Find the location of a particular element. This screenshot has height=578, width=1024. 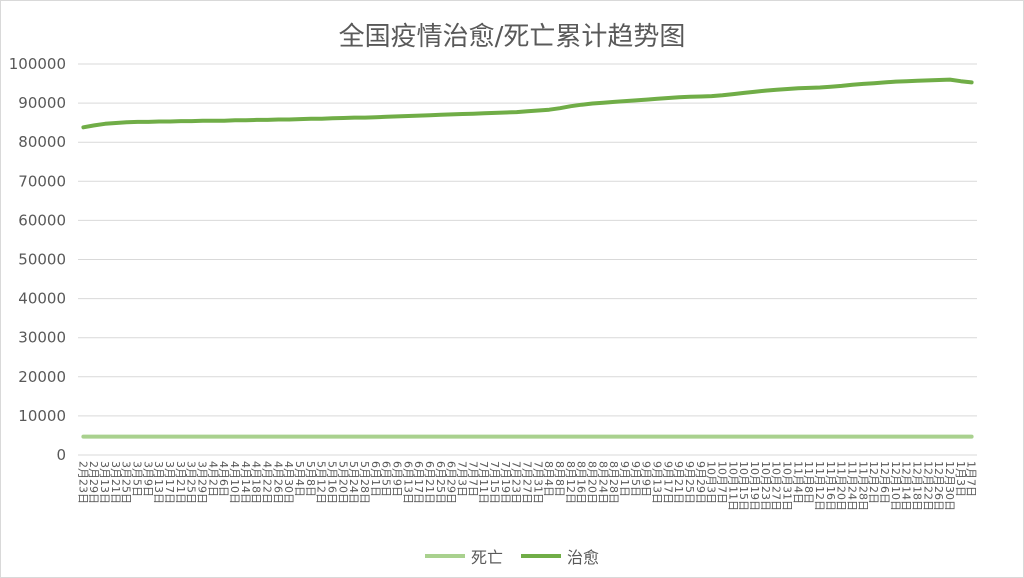

x-tick-label: 10月27日 is located at coordinates (776, 486).